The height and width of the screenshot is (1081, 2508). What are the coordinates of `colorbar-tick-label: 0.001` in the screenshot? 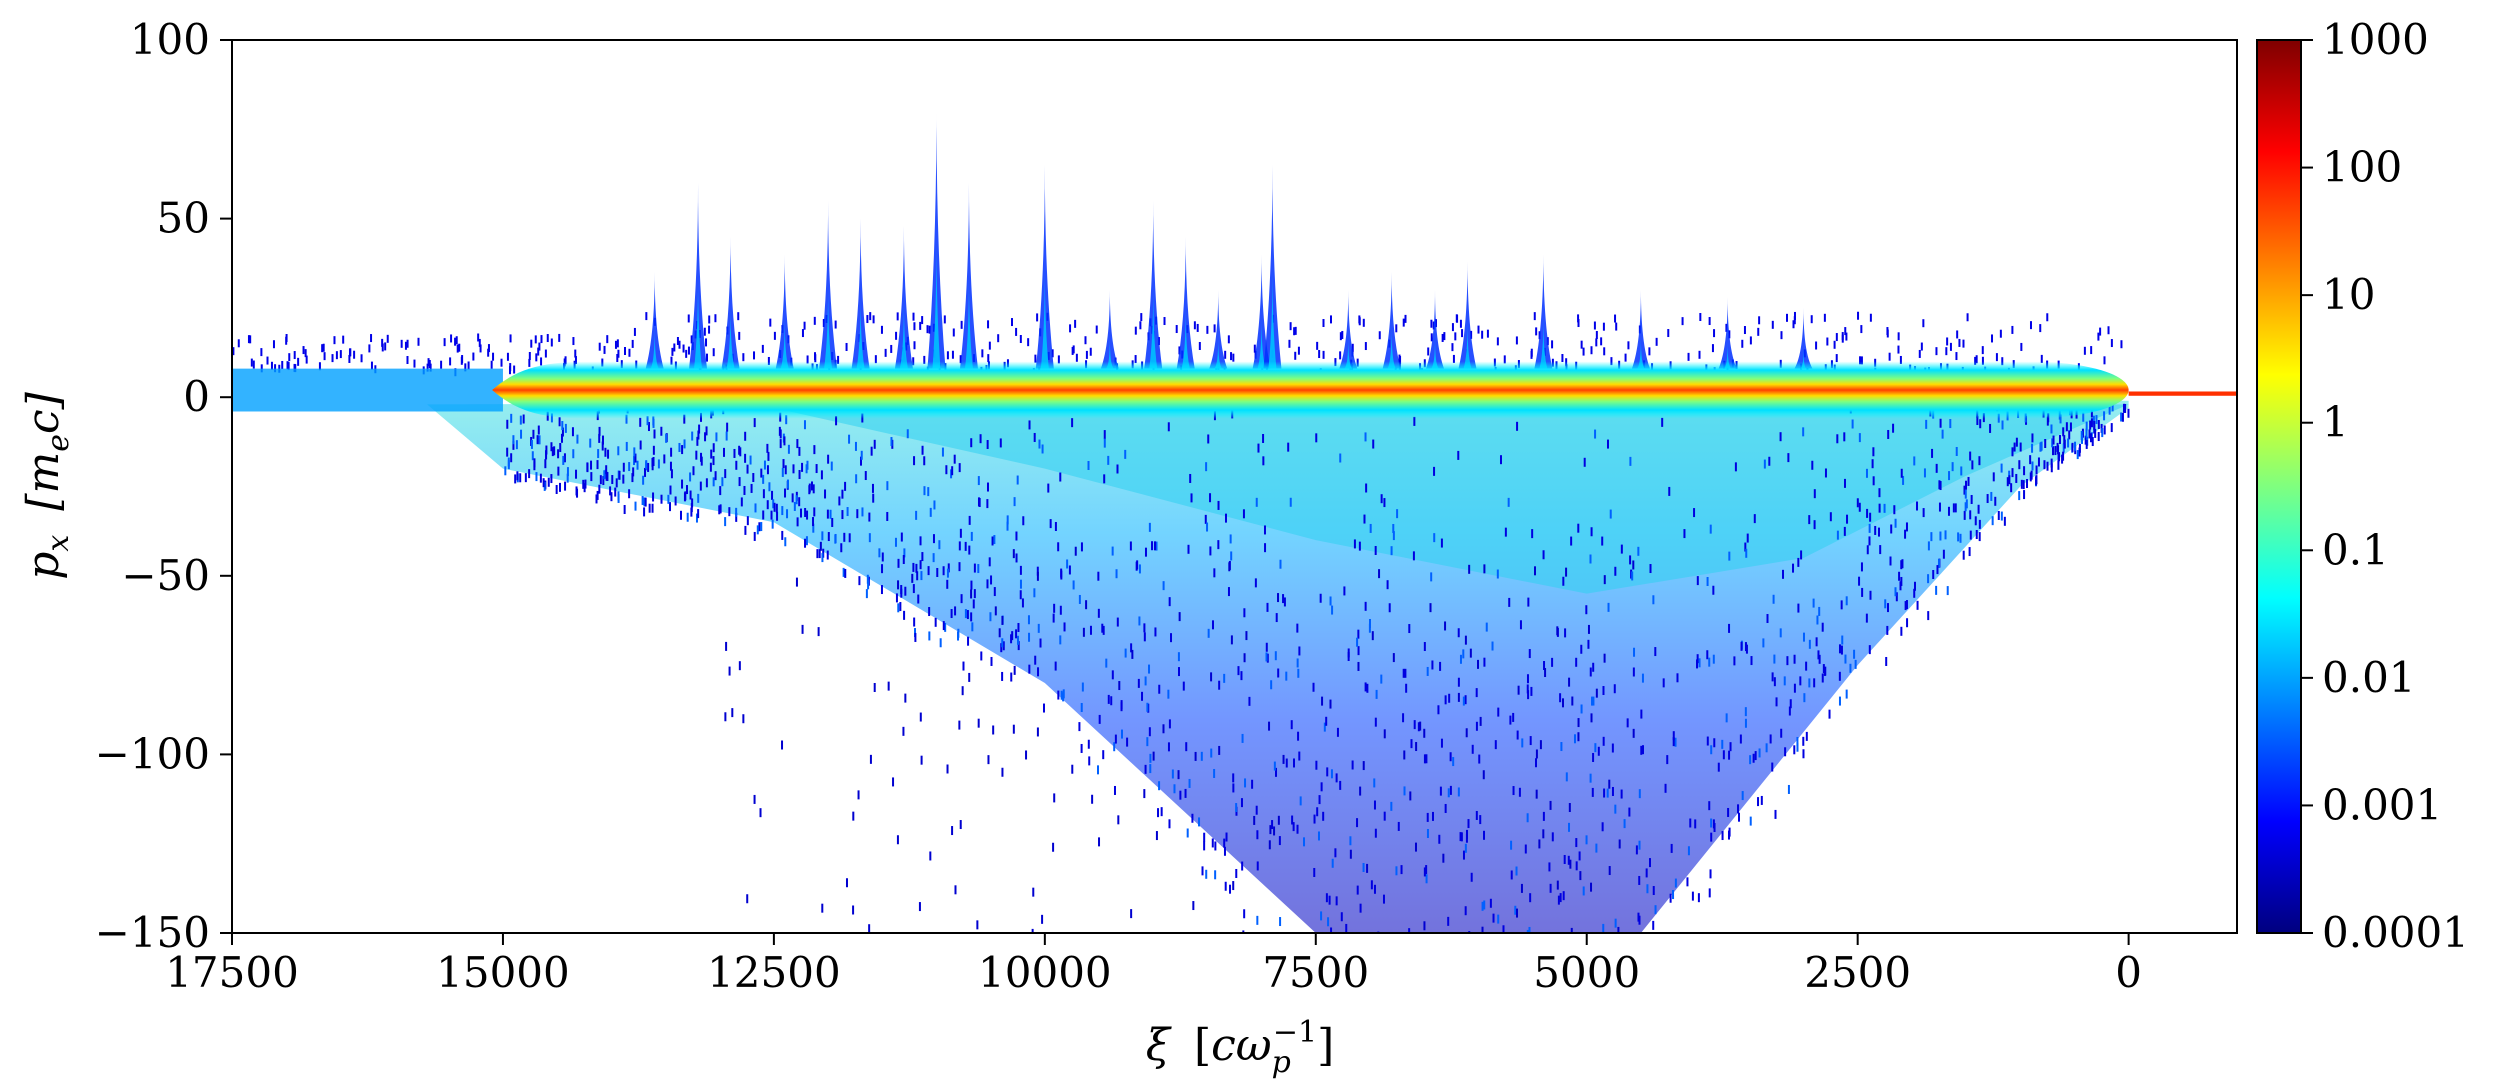 It's located at (2382, 804).